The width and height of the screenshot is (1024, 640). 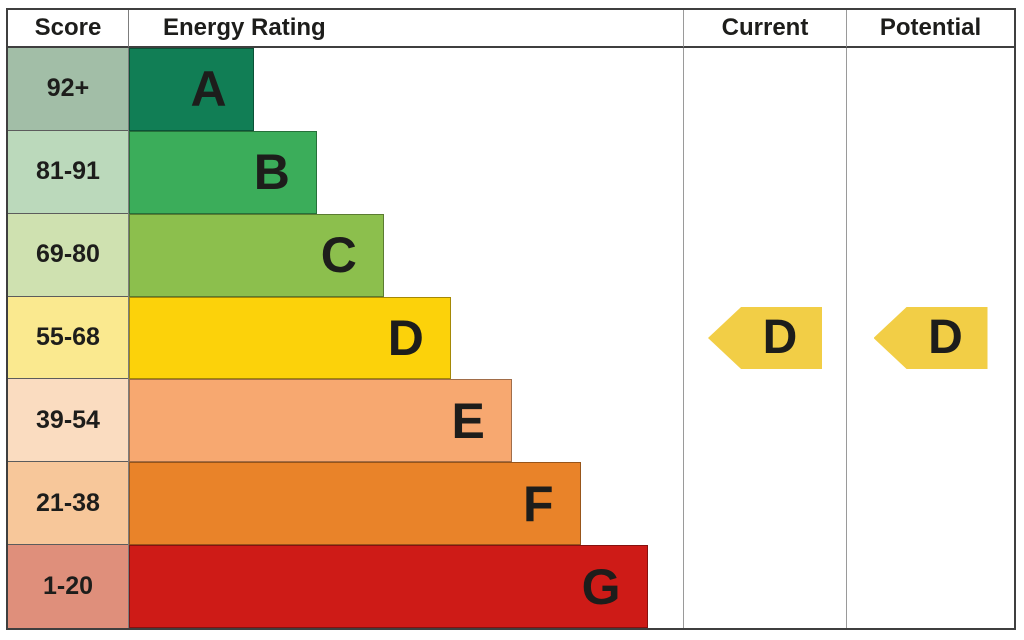 I want to click on rating-letter-c: C, so click(x=338, y=255).